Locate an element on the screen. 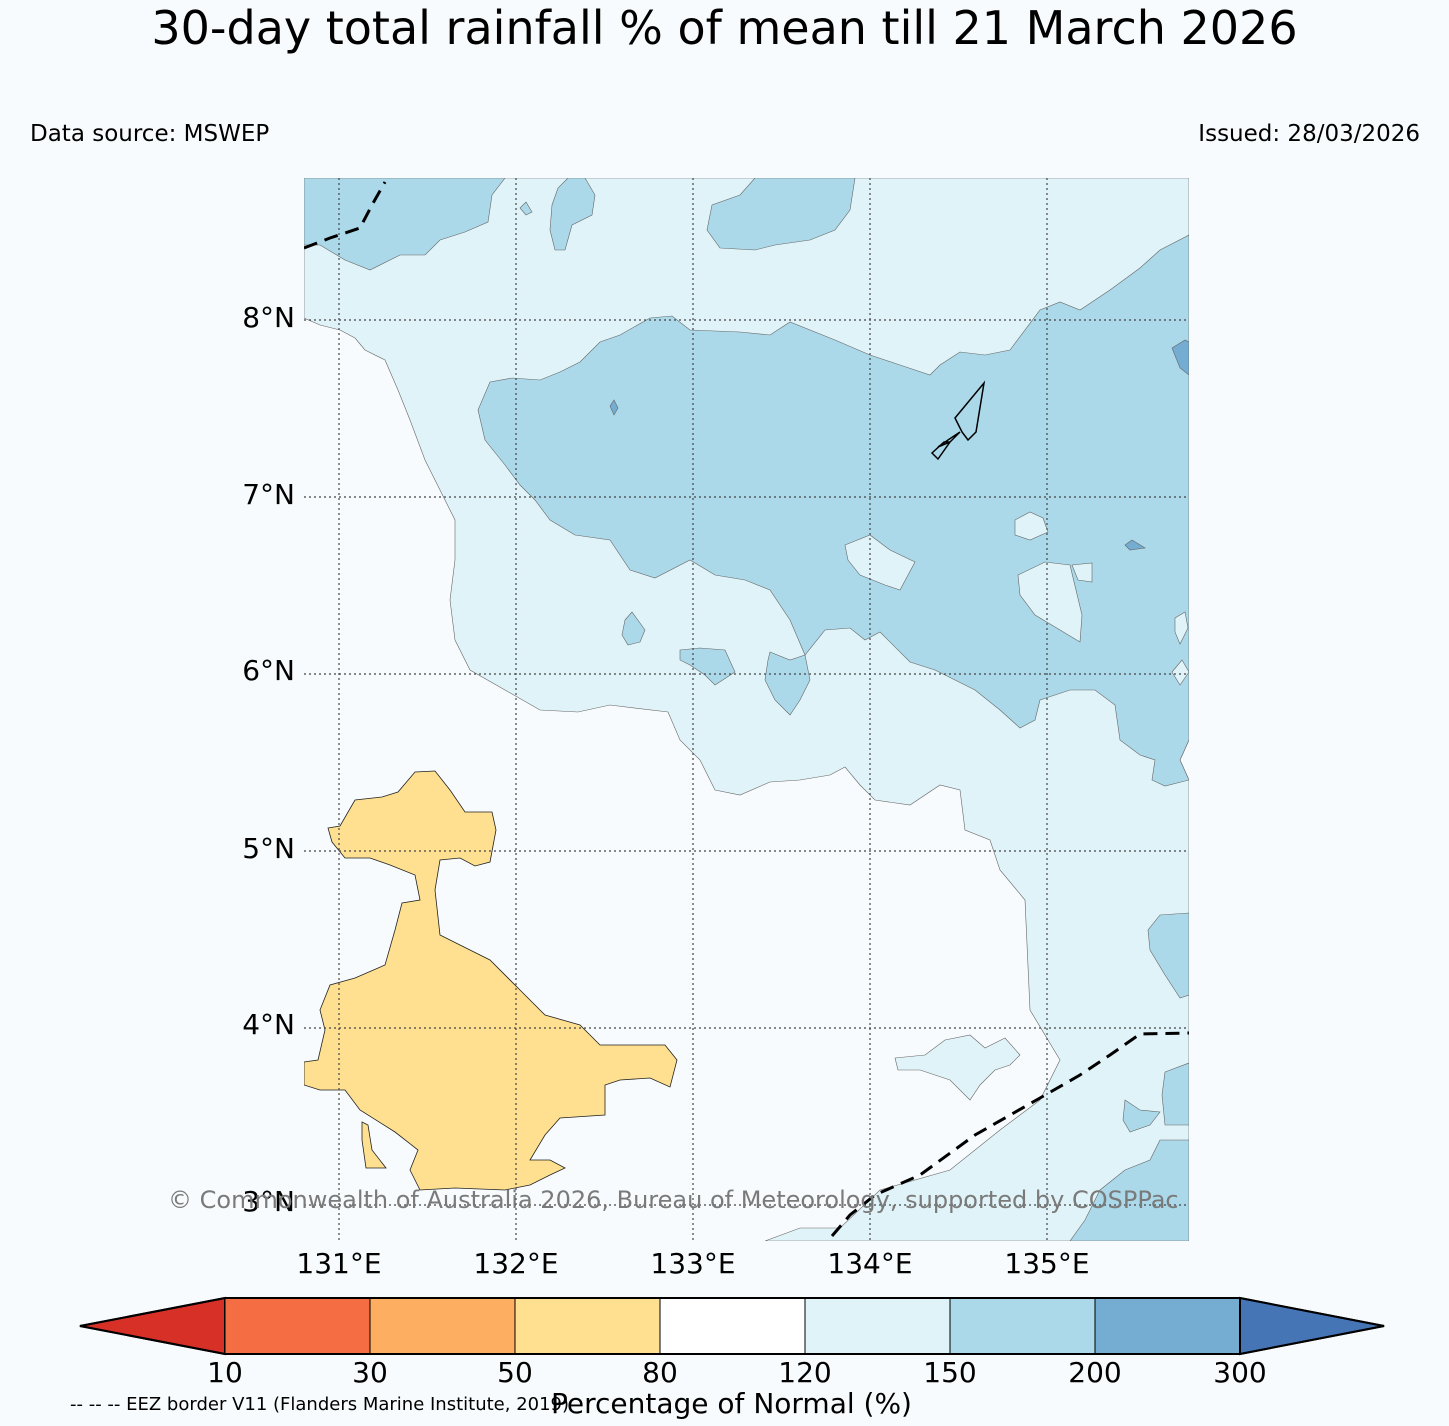 The width and height of the screenshot is (1449, 1426). band-150-200-se3 is located at coordinates (1129, 1190).